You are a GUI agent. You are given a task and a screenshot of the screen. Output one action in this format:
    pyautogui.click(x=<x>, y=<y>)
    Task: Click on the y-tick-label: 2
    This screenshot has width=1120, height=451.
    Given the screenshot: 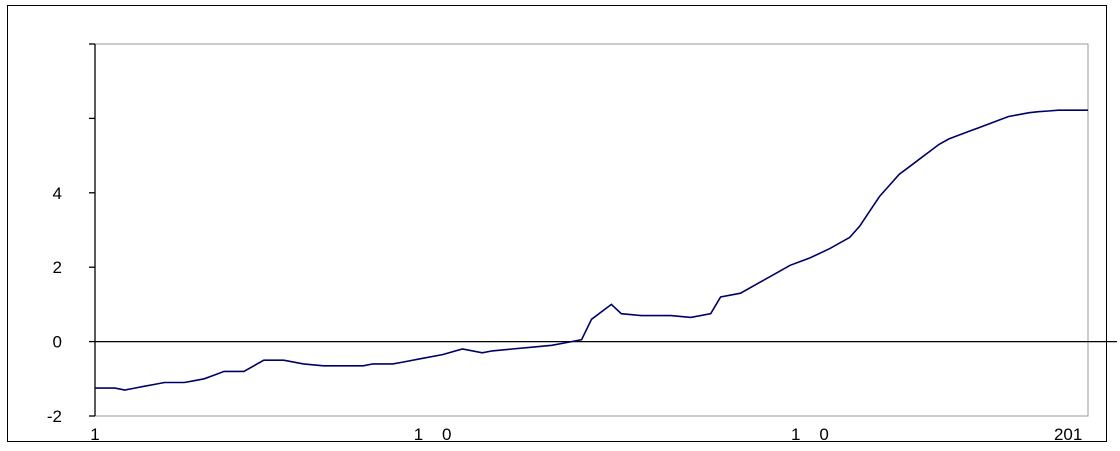 What is the action you would take?
    pyautogui.click(x=57, y=267)
    